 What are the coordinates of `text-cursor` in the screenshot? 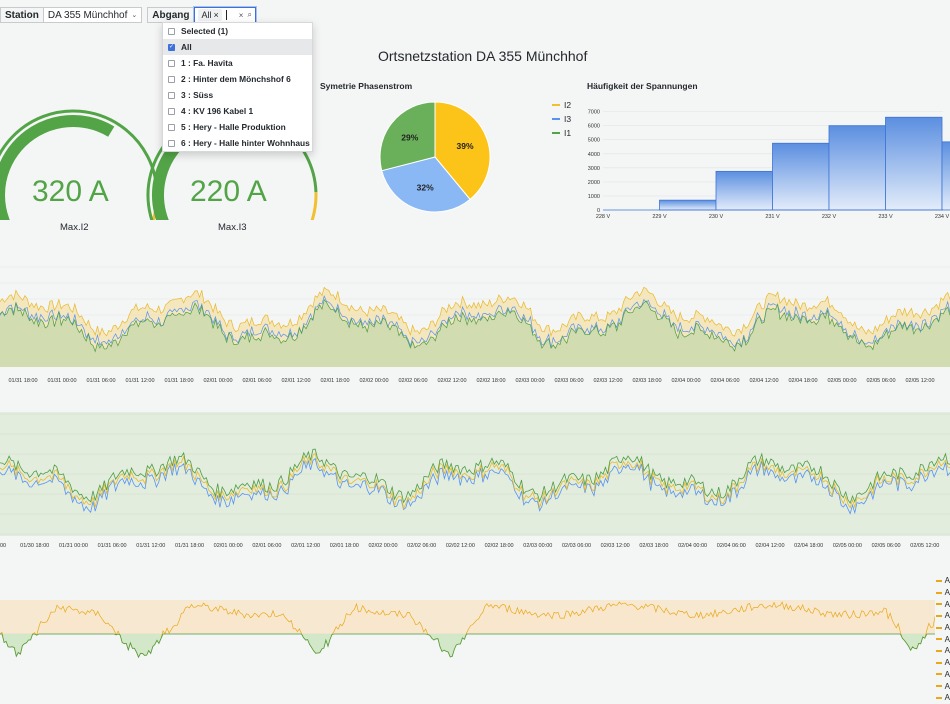 It's located at (226, 15).